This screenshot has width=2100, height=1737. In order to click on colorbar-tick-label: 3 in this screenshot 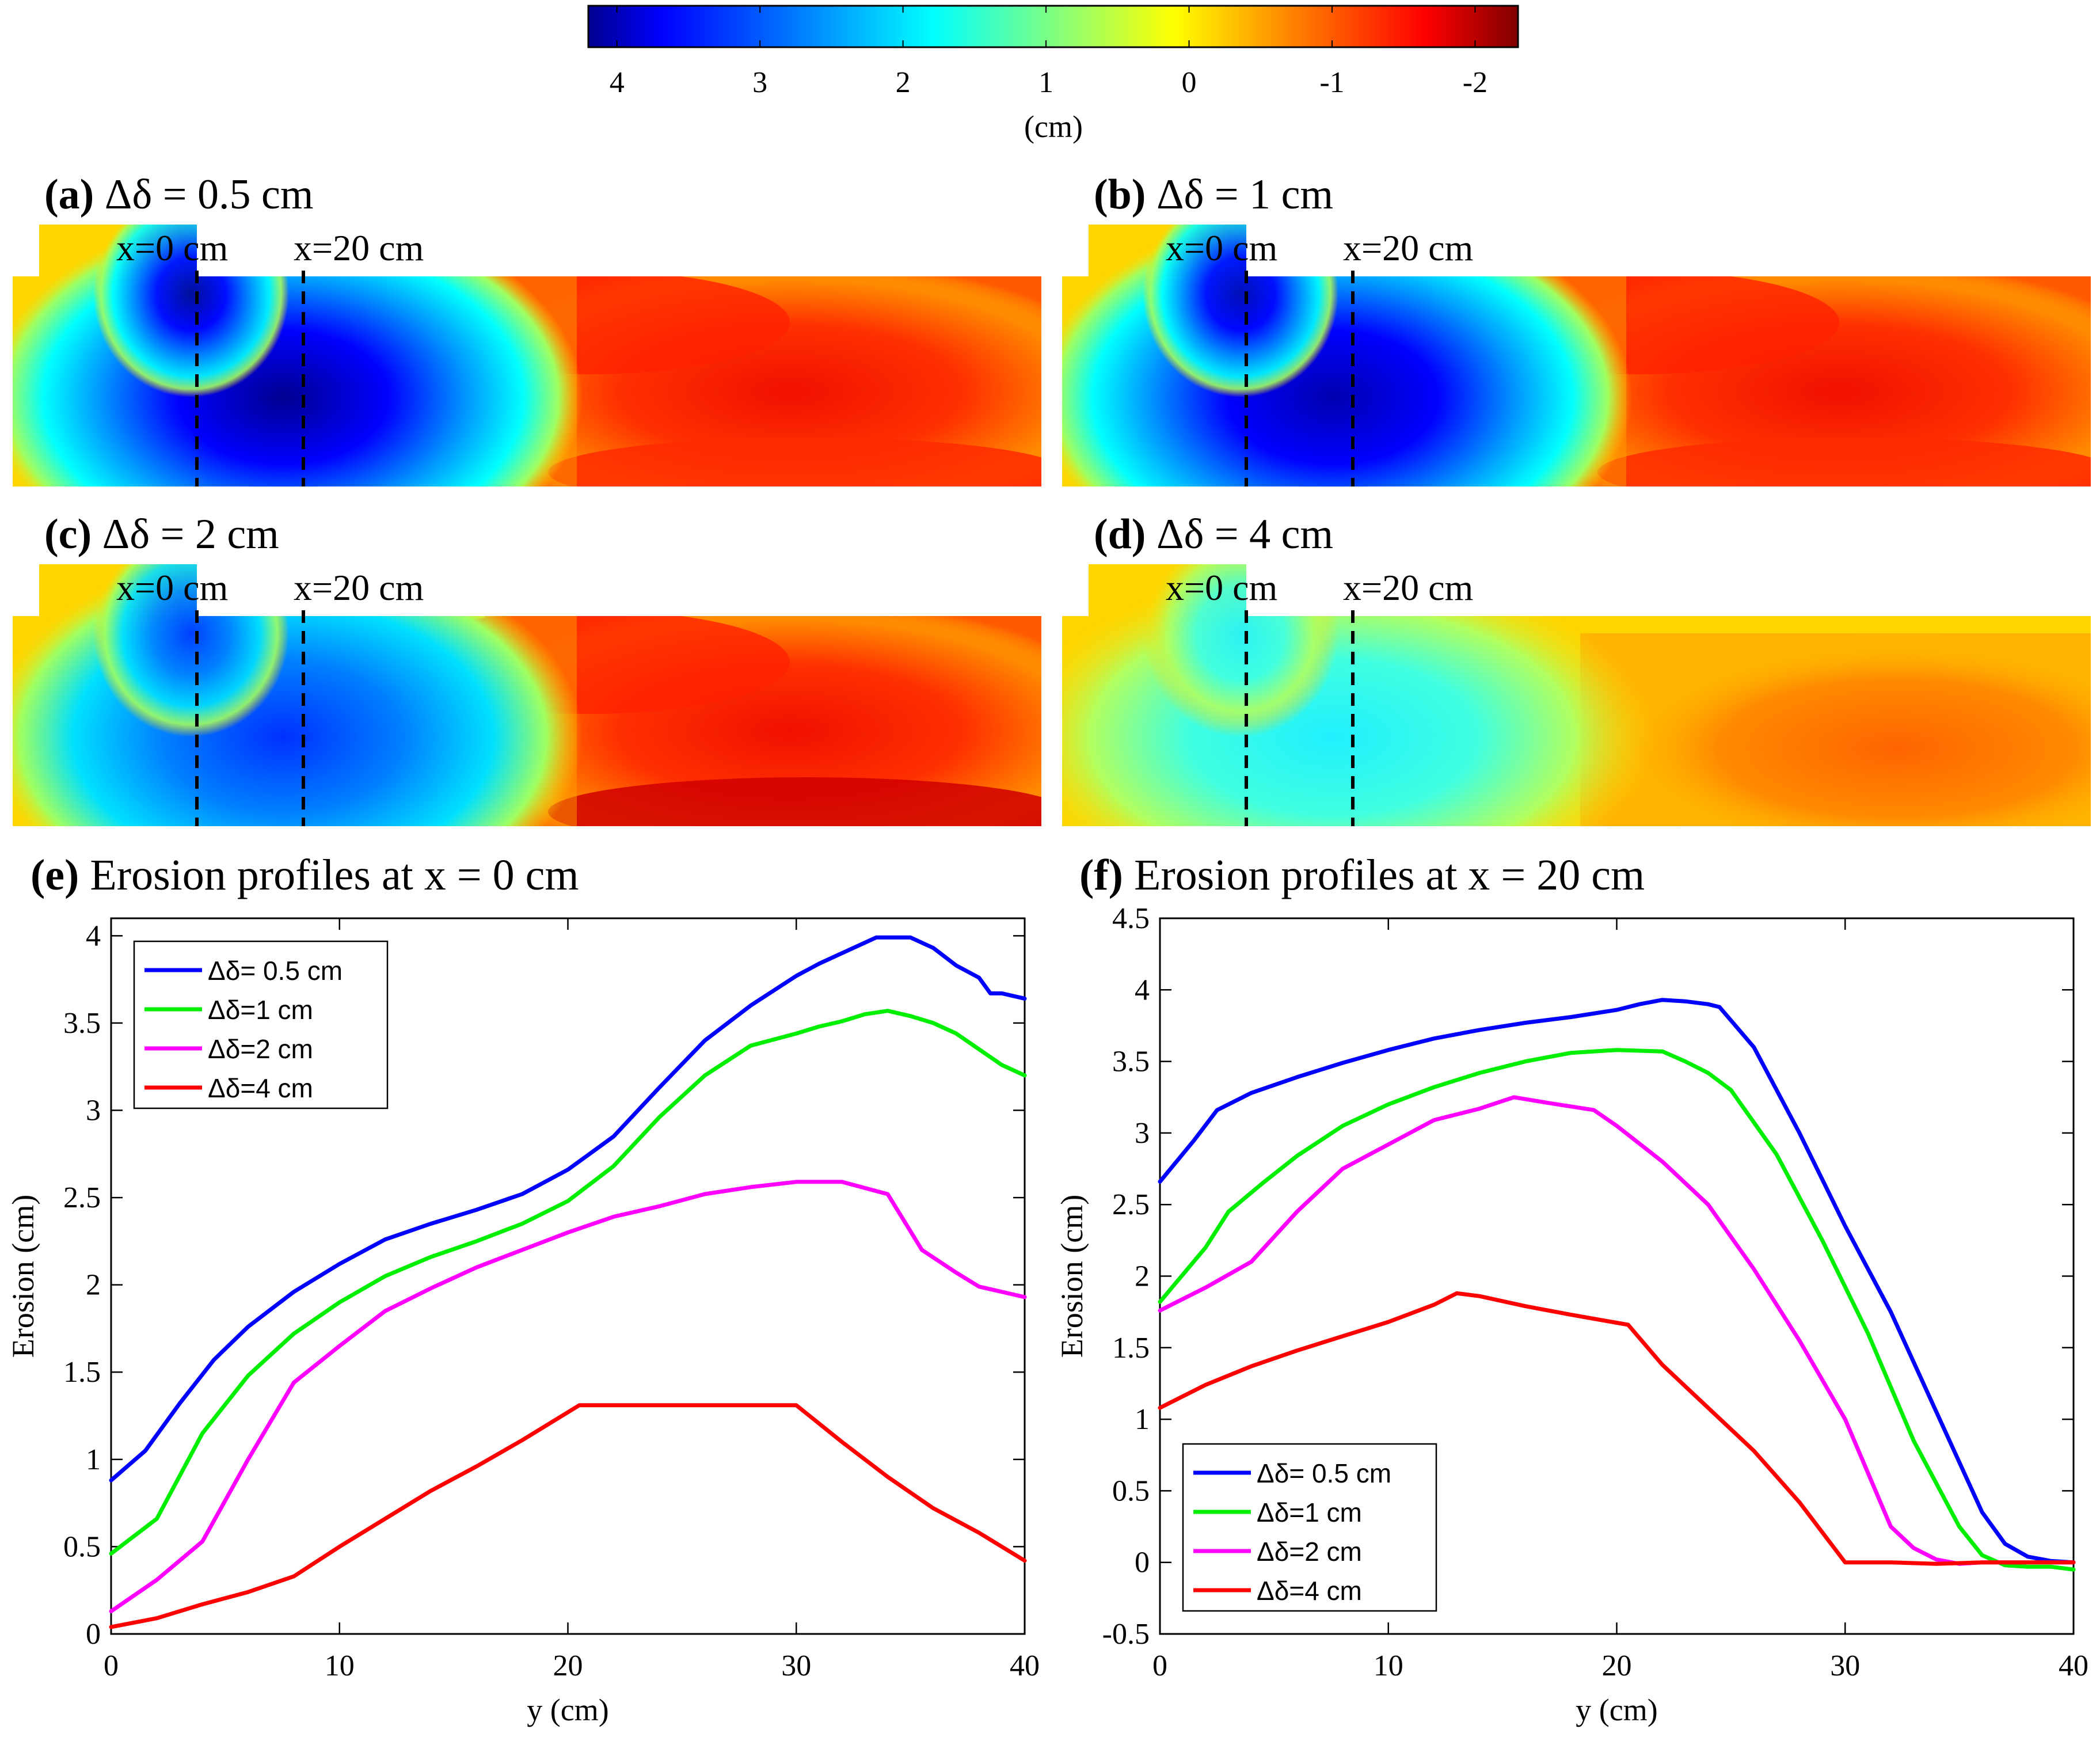, I will do `click(759, 82)`.